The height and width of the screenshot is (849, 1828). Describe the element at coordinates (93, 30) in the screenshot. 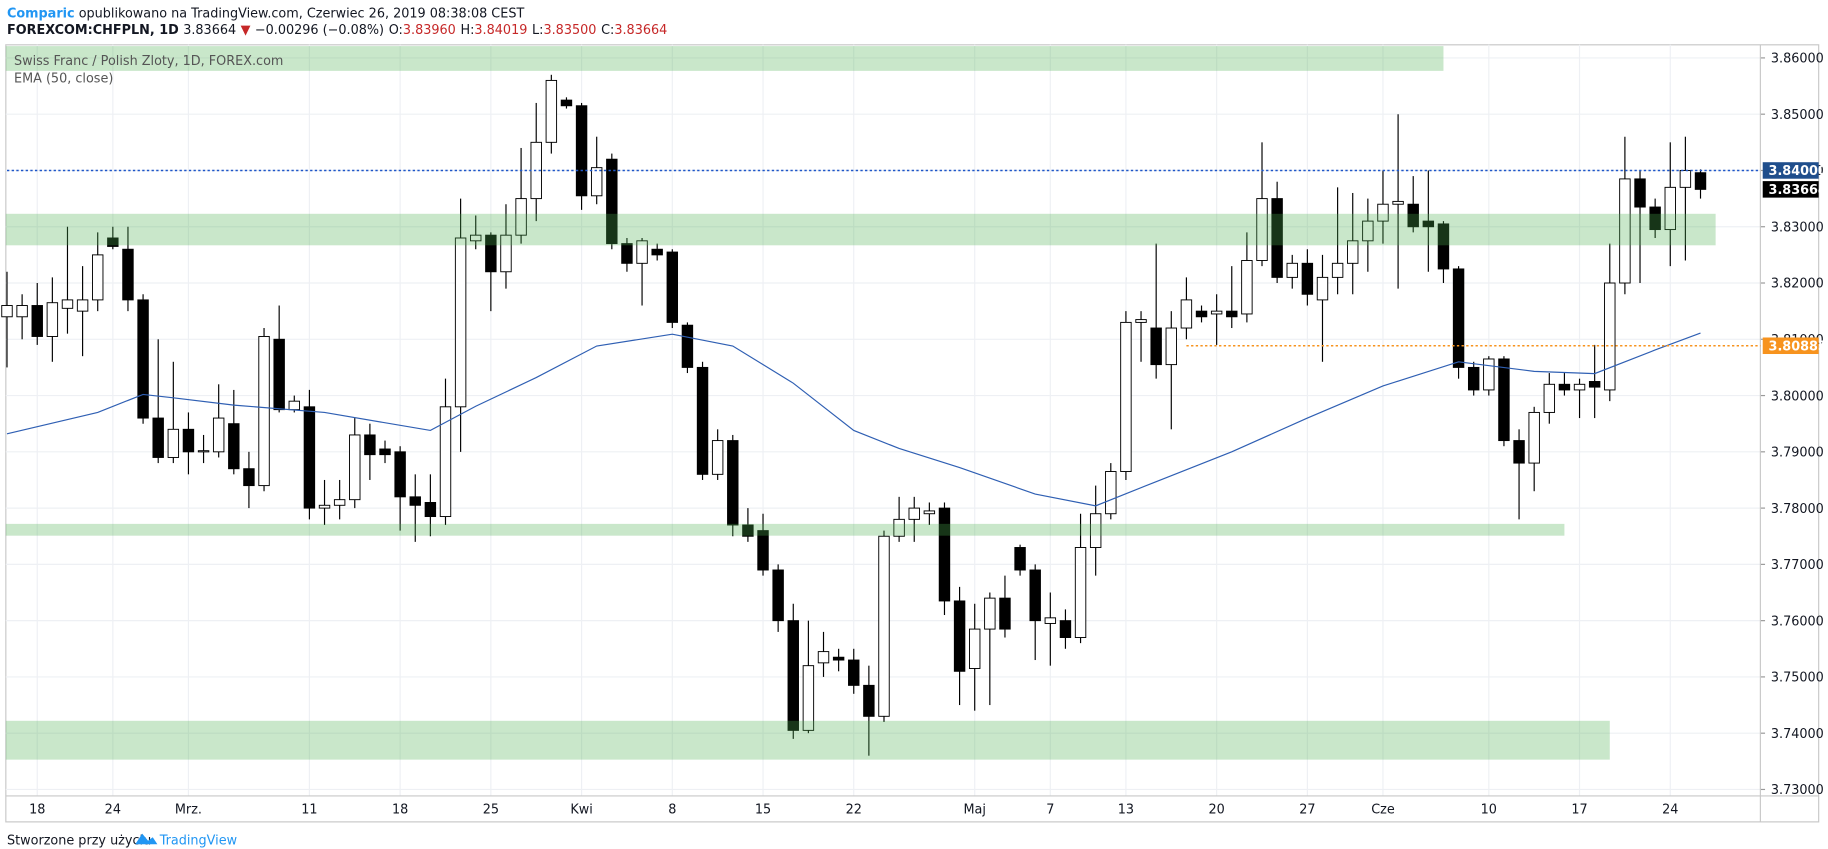

I see `symbol: FOREXCOM:CHFPLN, 1D` at that location.